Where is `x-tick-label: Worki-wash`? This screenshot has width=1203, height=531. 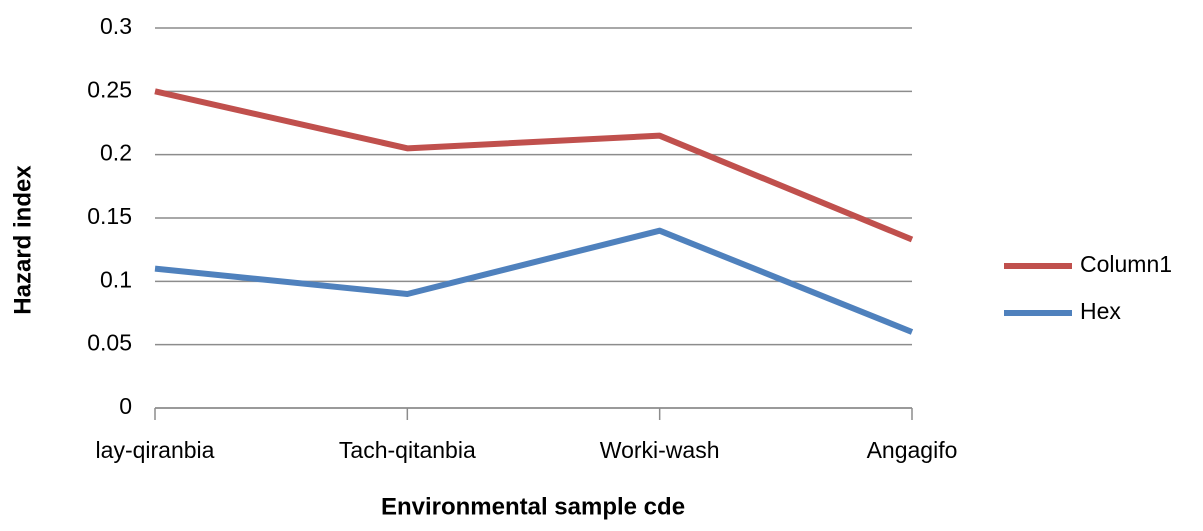
x-tick-label: Worki-wash is located at coordinates (660, 450).